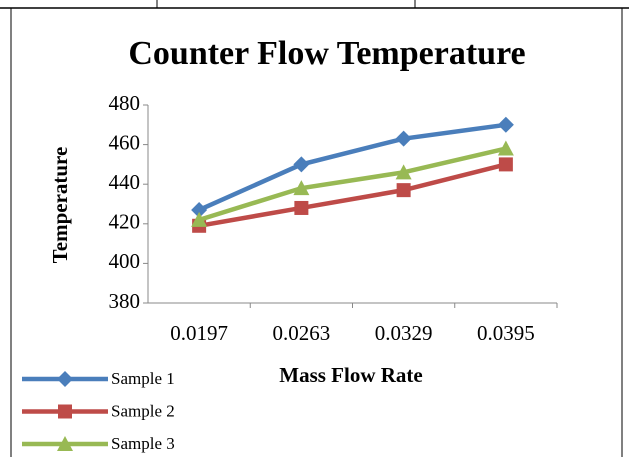 The image size is (629, 457). I want to click on y-tick-label: 380, so click(125, 301).